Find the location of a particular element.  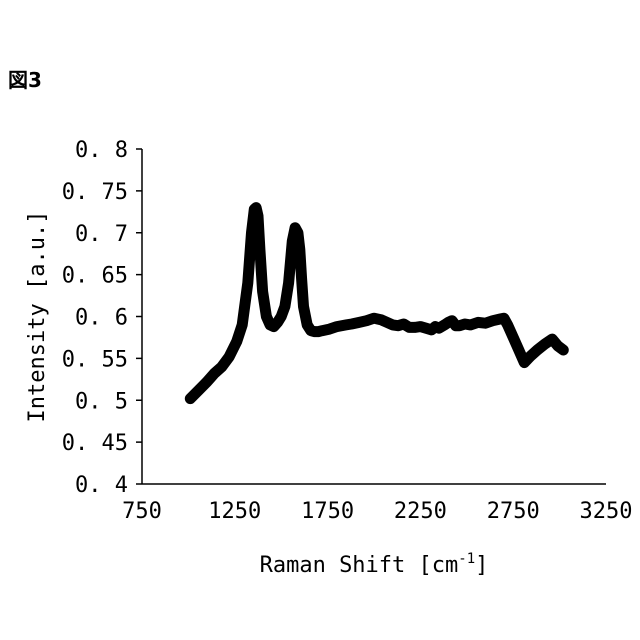

x-axis-title: Raman Shift [cm-1] is located at coordinates (374, 564).